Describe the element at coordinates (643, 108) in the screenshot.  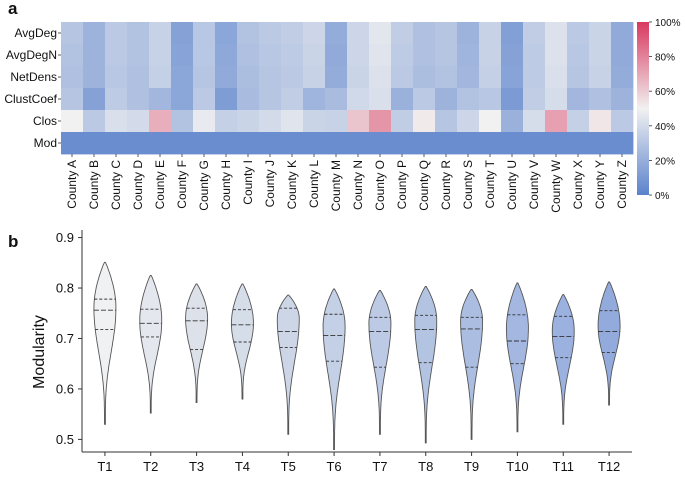
I see `colorbar-gradient` at that location.